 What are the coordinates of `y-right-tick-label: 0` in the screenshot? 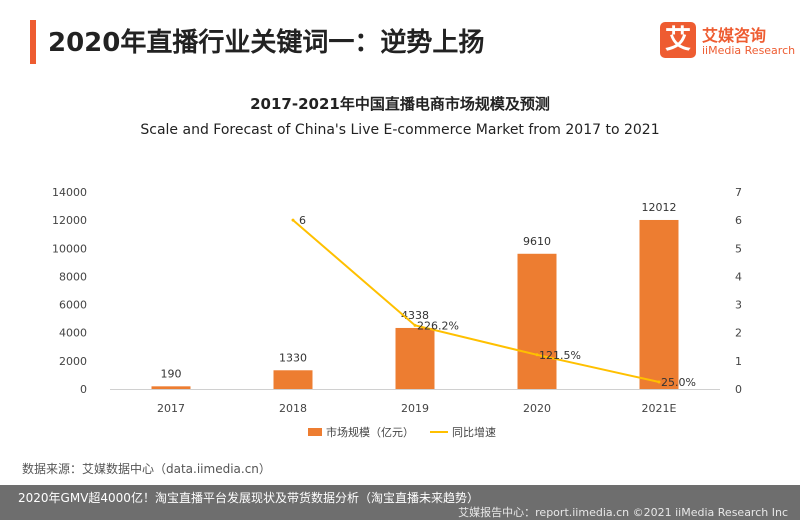 It's located at (738, 389).